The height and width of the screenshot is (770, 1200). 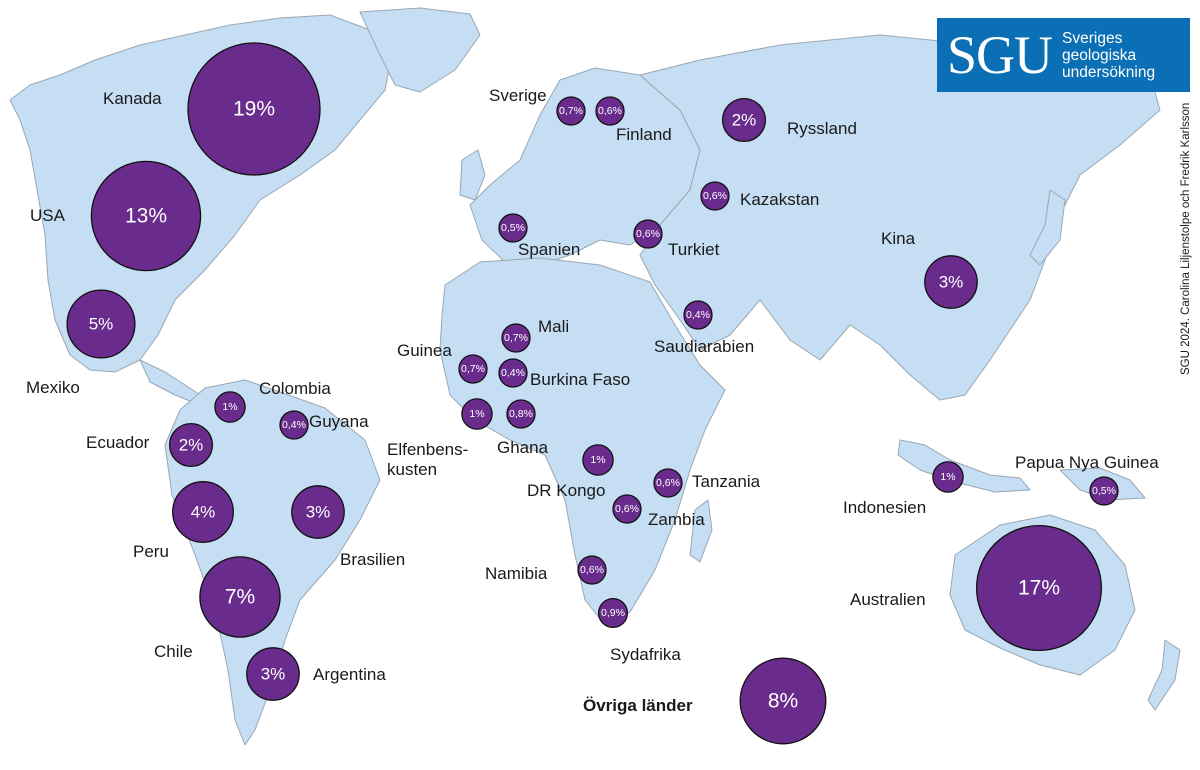 I want to click on country-label-burkina-faso: Burkina Faso, so click(x=580, y=379).